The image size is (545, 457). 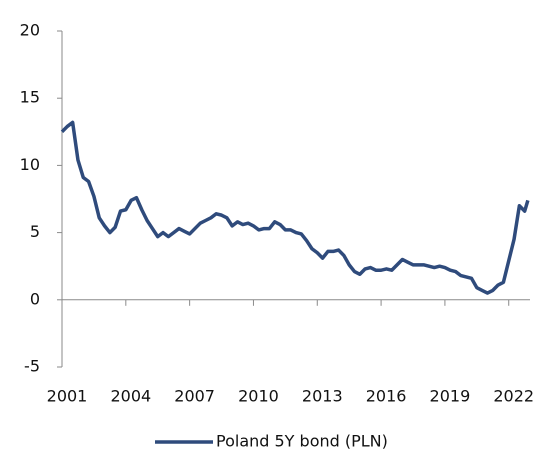 What do you see at coordinates (67, 396) in the screenshot?
I see `x-tick-label: 2001` at bounding box center [67, 396].